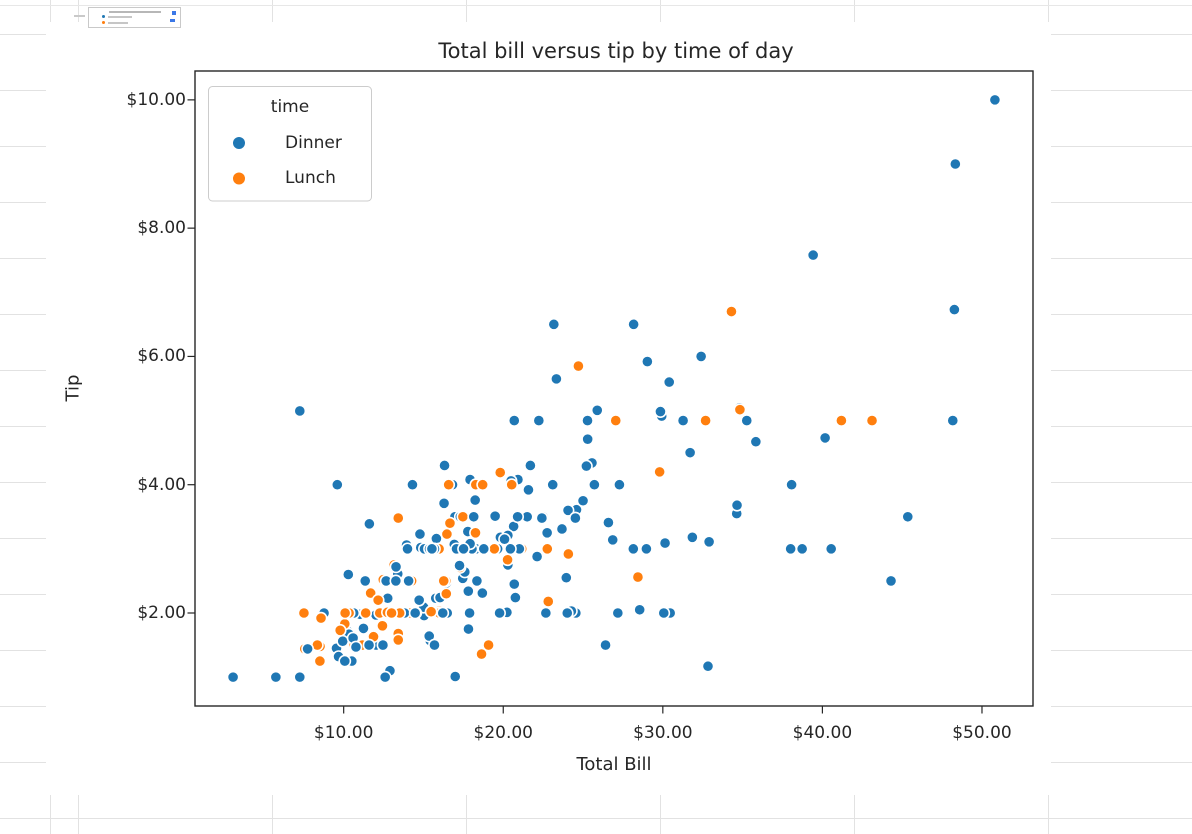 The image size is (1192, 834). I want to click on legend-label-dinner: Dinner, so click(313, 143).